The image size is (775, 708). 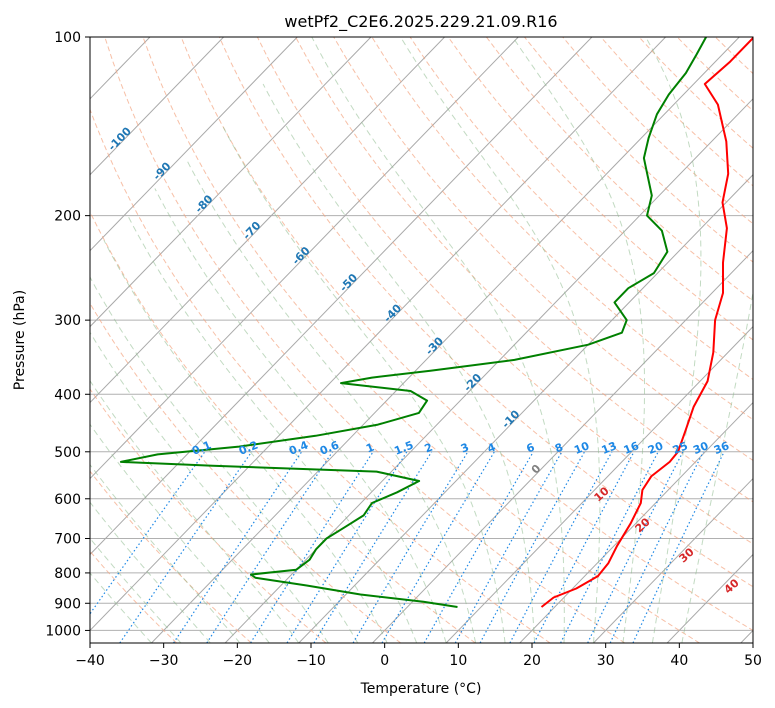 I want to click on mixing-ratio-label: 10, so click(x=581, y=448).